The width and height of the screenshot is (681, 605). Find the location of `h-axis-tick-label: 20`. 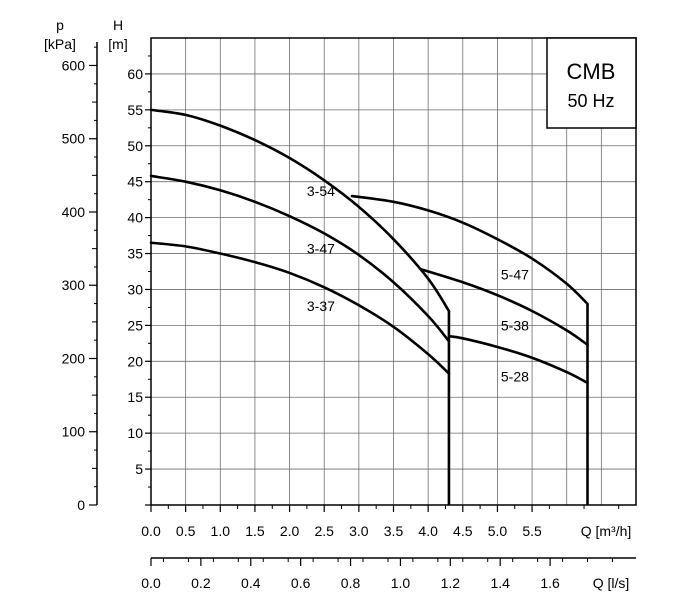

h-axis-tick-label: 20 is located at coordinates (135, 361).